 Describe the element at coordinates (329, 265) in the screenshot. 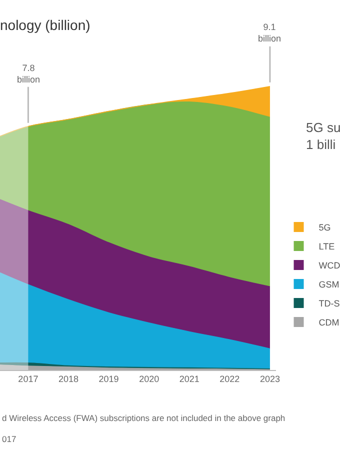

I see `legend-label: WCD` at that location.